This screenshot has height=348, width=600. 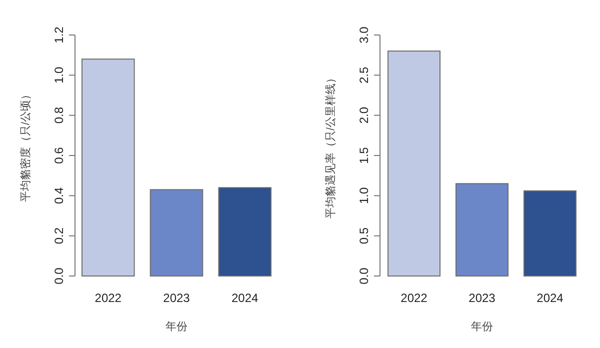 I want to click on y-axis-title: 平均貉密度（只/公顷）, so click(x=25, y=145).